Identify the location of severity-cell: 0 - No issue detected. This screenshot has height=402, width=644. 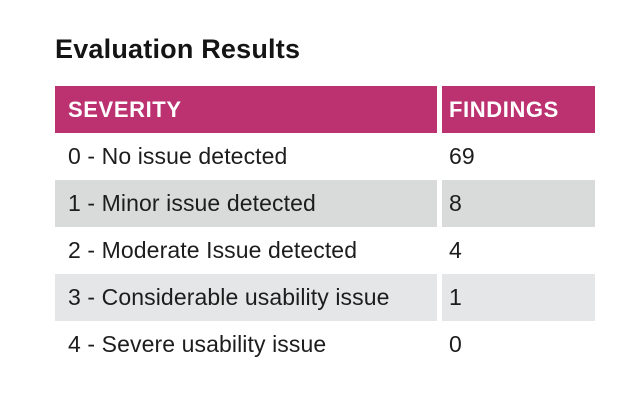
(178, 156).